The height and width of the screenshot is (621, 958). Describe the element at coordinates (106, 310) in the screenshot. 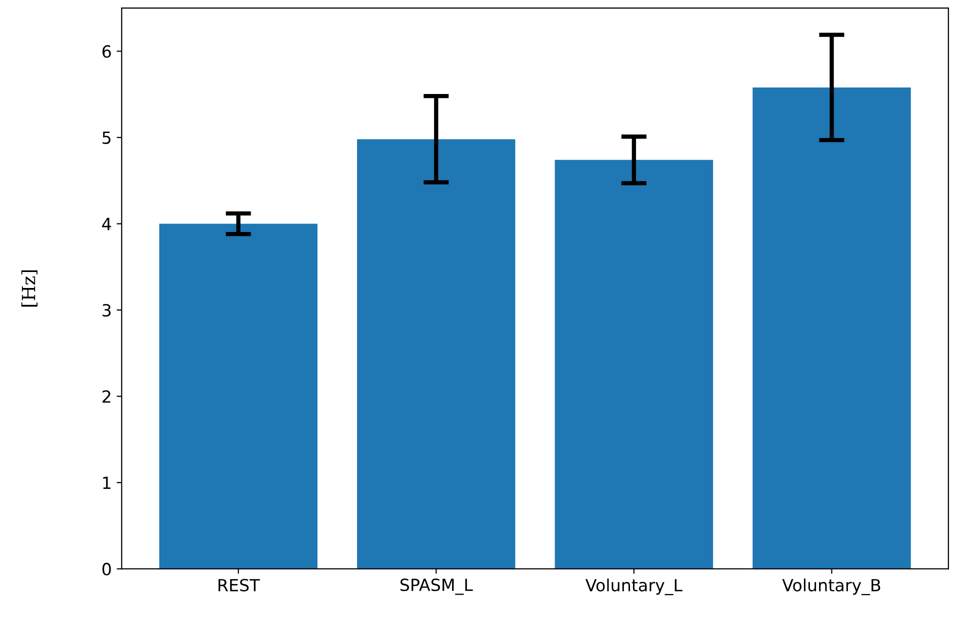

I see `y-tick-label: 3` at that location.